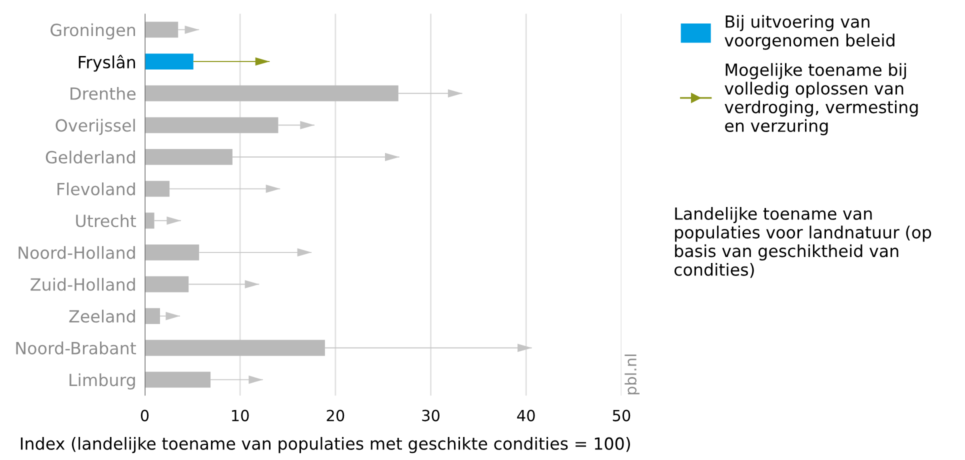 The image size is (965, 460). What do you see at coordinates (621, 416) in the screenshot?
I see `x-tick-label: 50` at bounding box center [621, 416].